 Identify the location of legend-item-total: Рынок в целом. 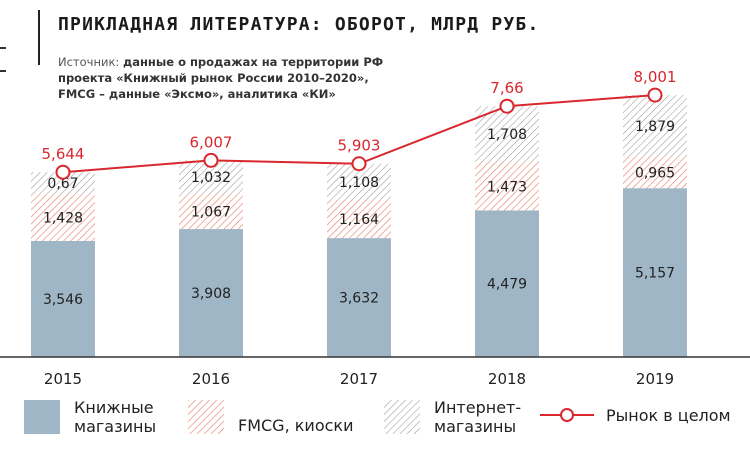
(635, 415).